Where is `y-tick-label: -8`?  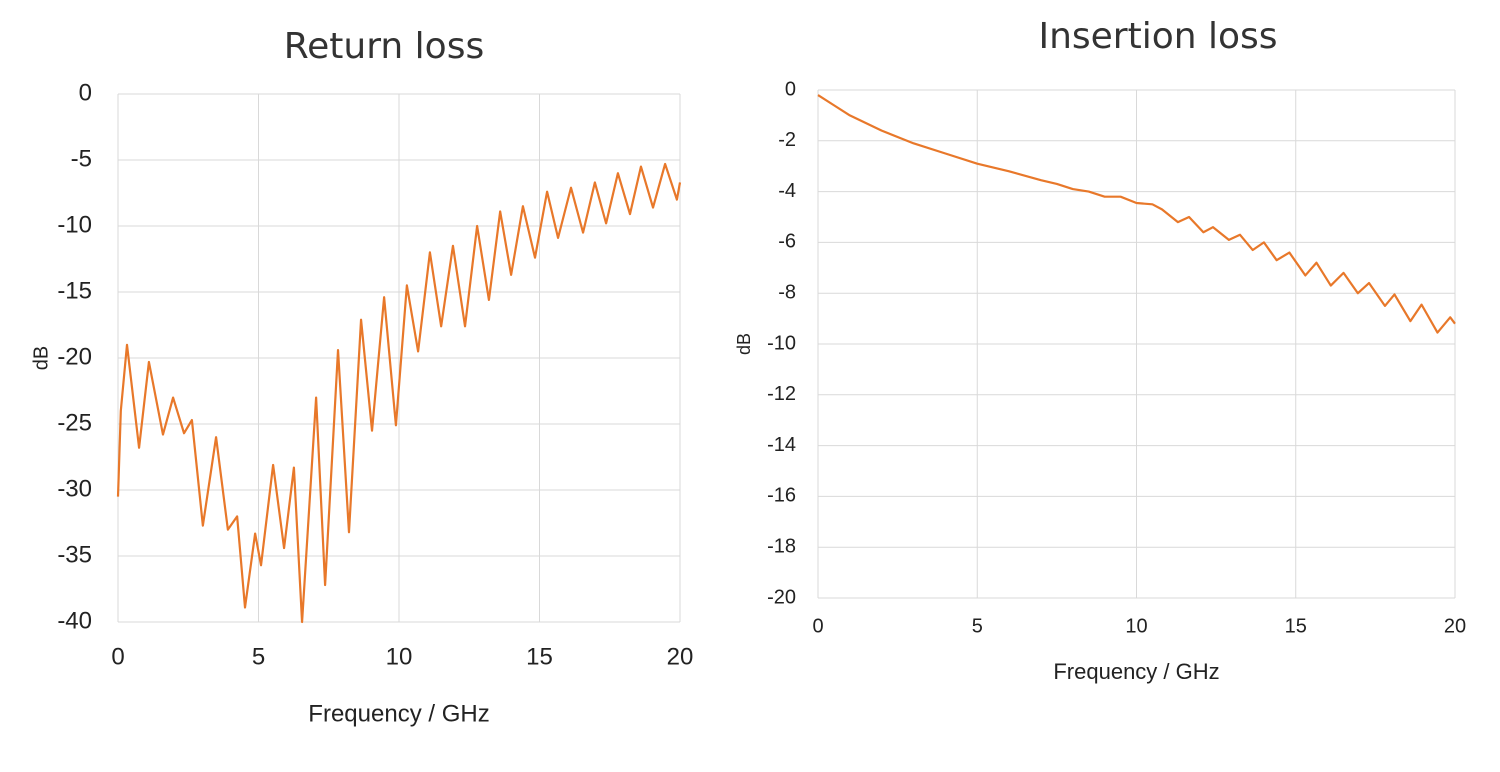 y-tick-label: -8 is located at coordinates (787, 292).